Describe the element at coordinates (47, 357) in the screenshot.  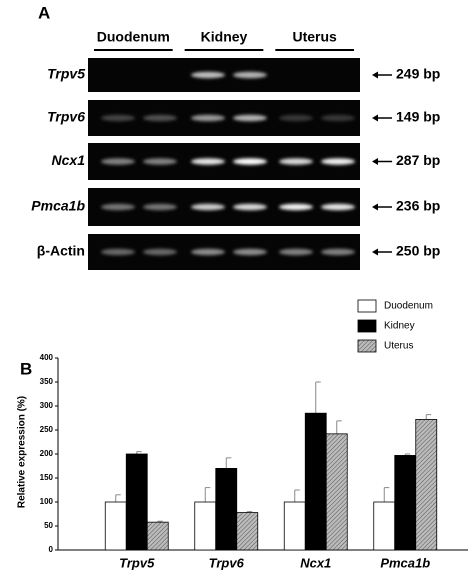
I see `y-tick-label: 400` at that location.